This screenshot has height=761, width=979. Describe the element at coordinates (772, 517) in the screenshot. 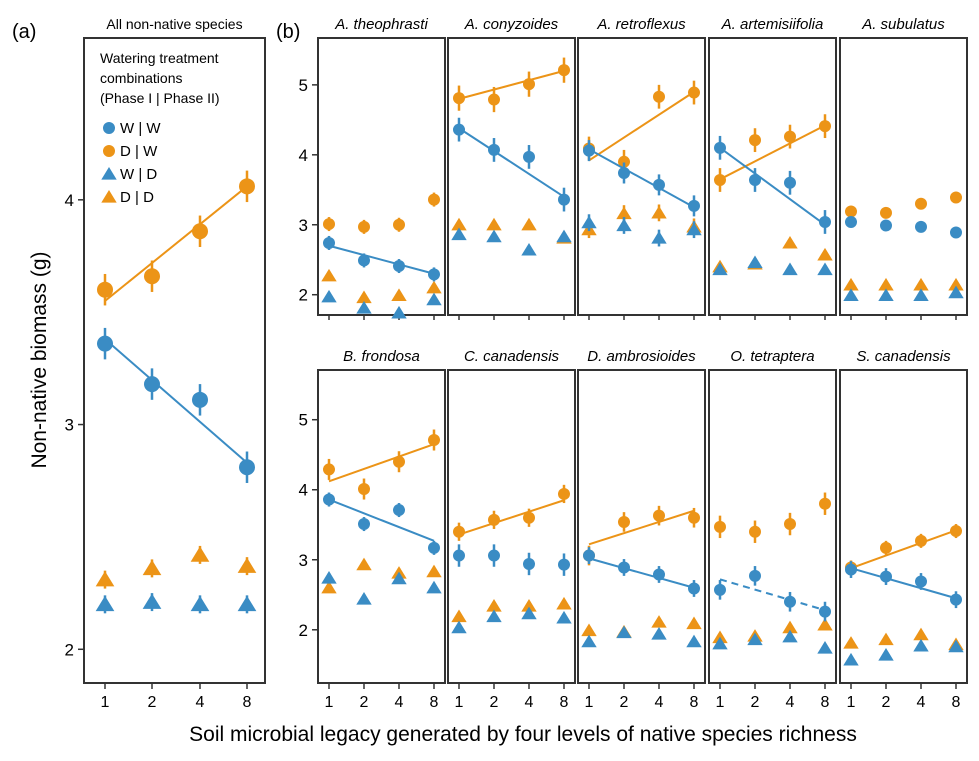

I see `series-dw` at that location.